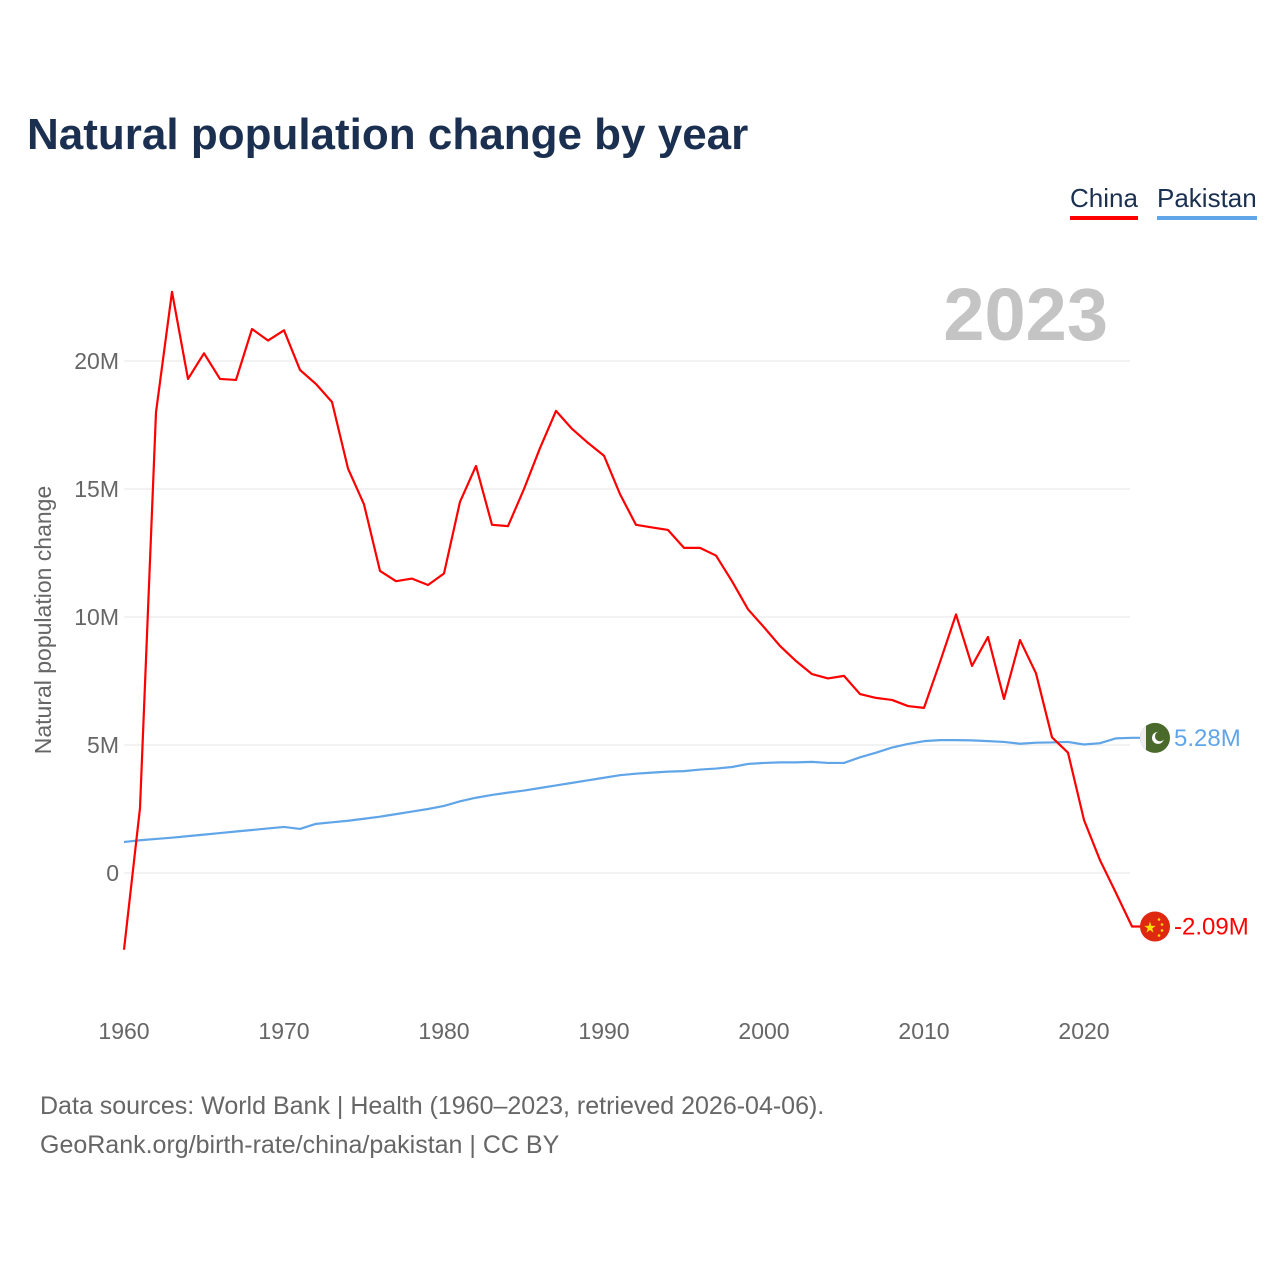 This screenshot has height=1280, width=1280. I want to click on chart-title: Natural population change by year, so click(388, 134).